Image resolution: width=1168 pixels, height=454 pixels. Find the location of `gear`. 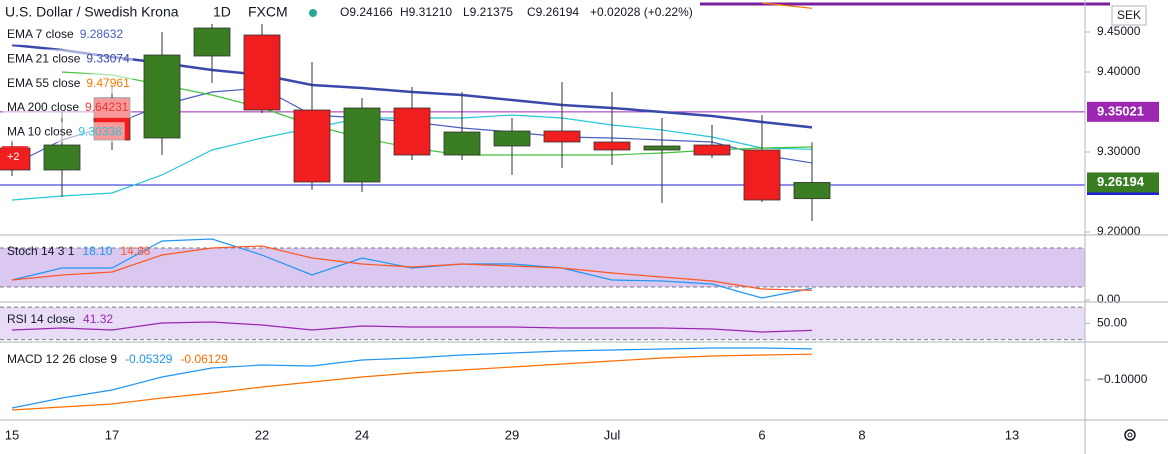

gear is located at coordinates (1130, 435).